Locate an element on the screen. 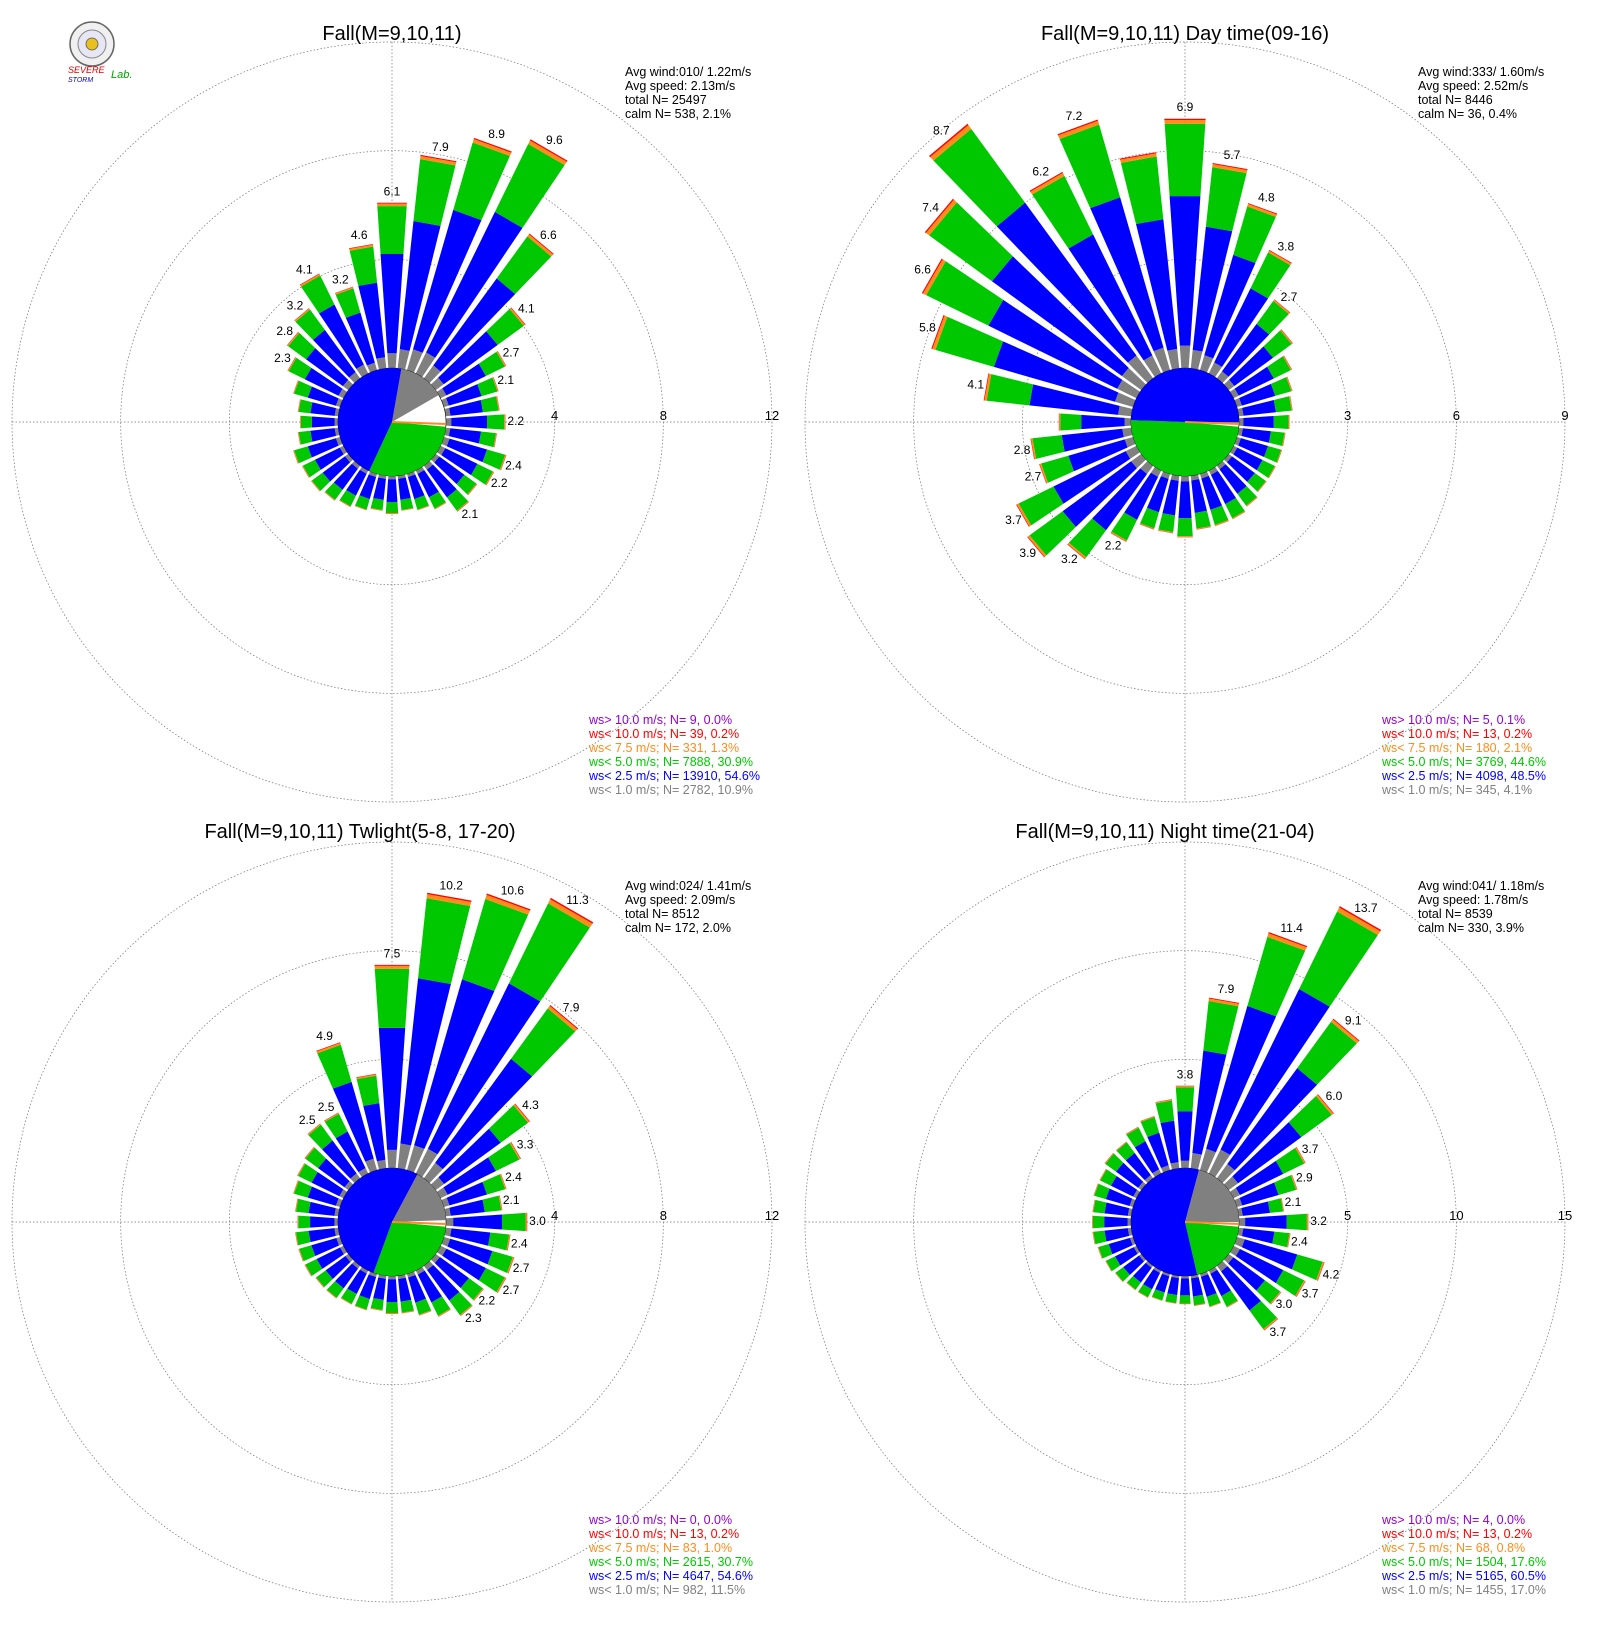  wind-bar-40: 6.6 is located at coordinates (490, 306).